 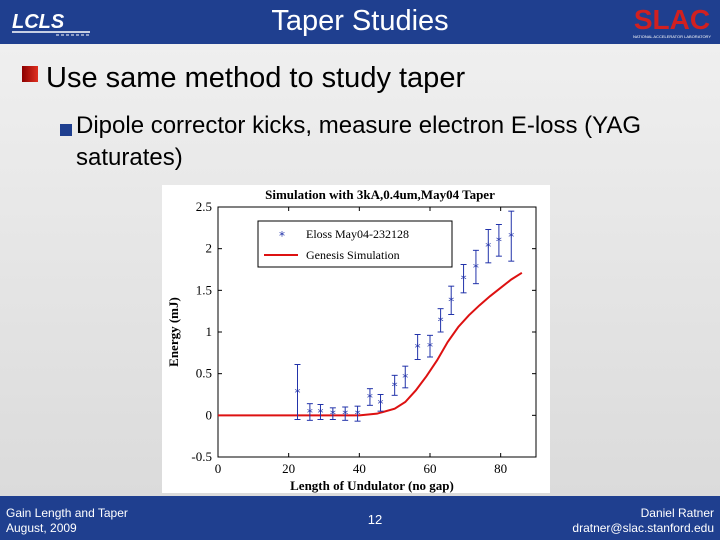 I want to click on footer-date: August, 2009, so click(x=41, y=528).